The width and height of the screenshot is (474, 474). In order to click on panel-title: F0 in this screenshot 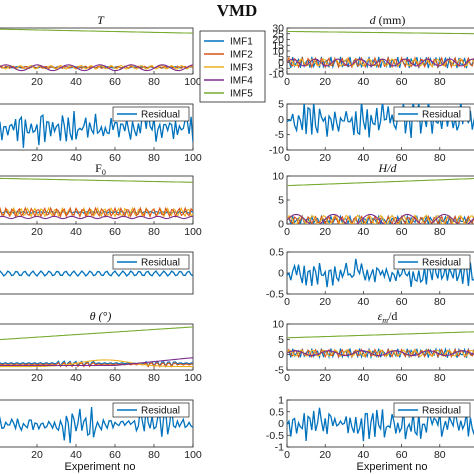, I will do `click(100, 169)`.